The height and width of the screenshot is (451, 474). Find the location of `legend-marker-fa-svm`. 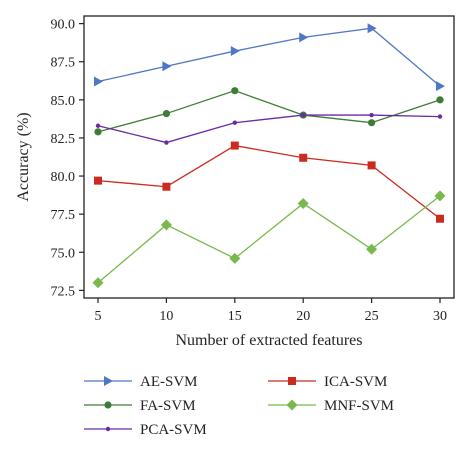

legend-marker-fa-svm is located at coordinates (108, 405).